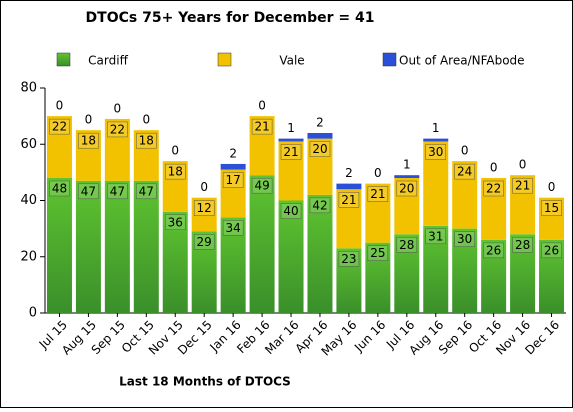 The height and width of the screenshot is (412, 573). I want to click on data-label: 2, so click(320, 123).